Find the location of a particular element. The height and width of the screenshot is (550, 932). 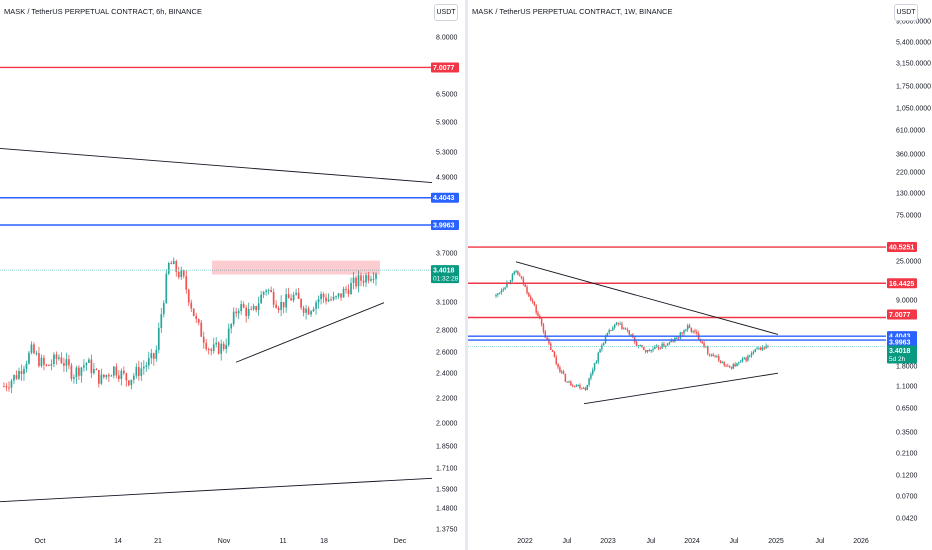

price-axis-tick: 9,000.0000 is located at coordinates (913, 22).